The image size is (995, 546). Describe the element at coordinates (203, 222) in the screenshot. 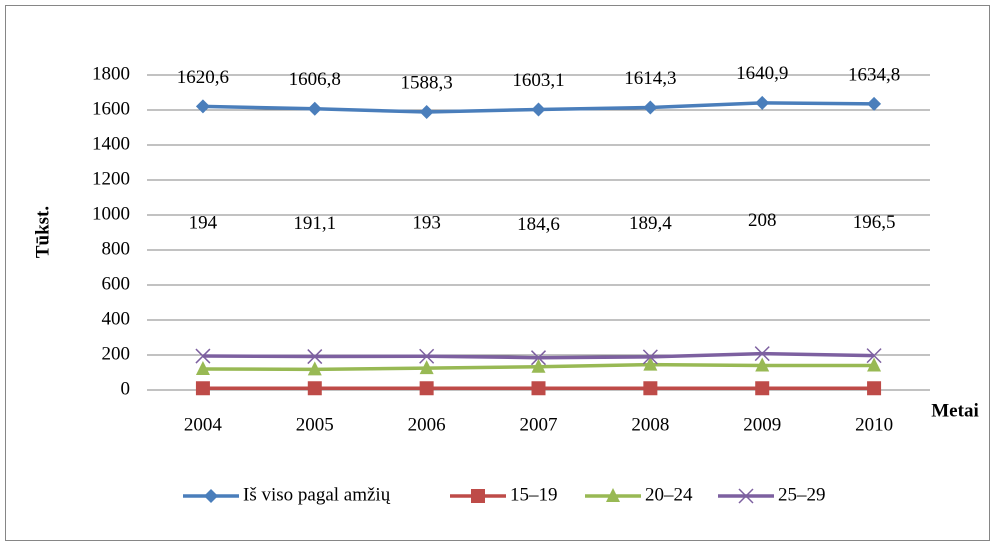

I see `data-label: 194` at that location.